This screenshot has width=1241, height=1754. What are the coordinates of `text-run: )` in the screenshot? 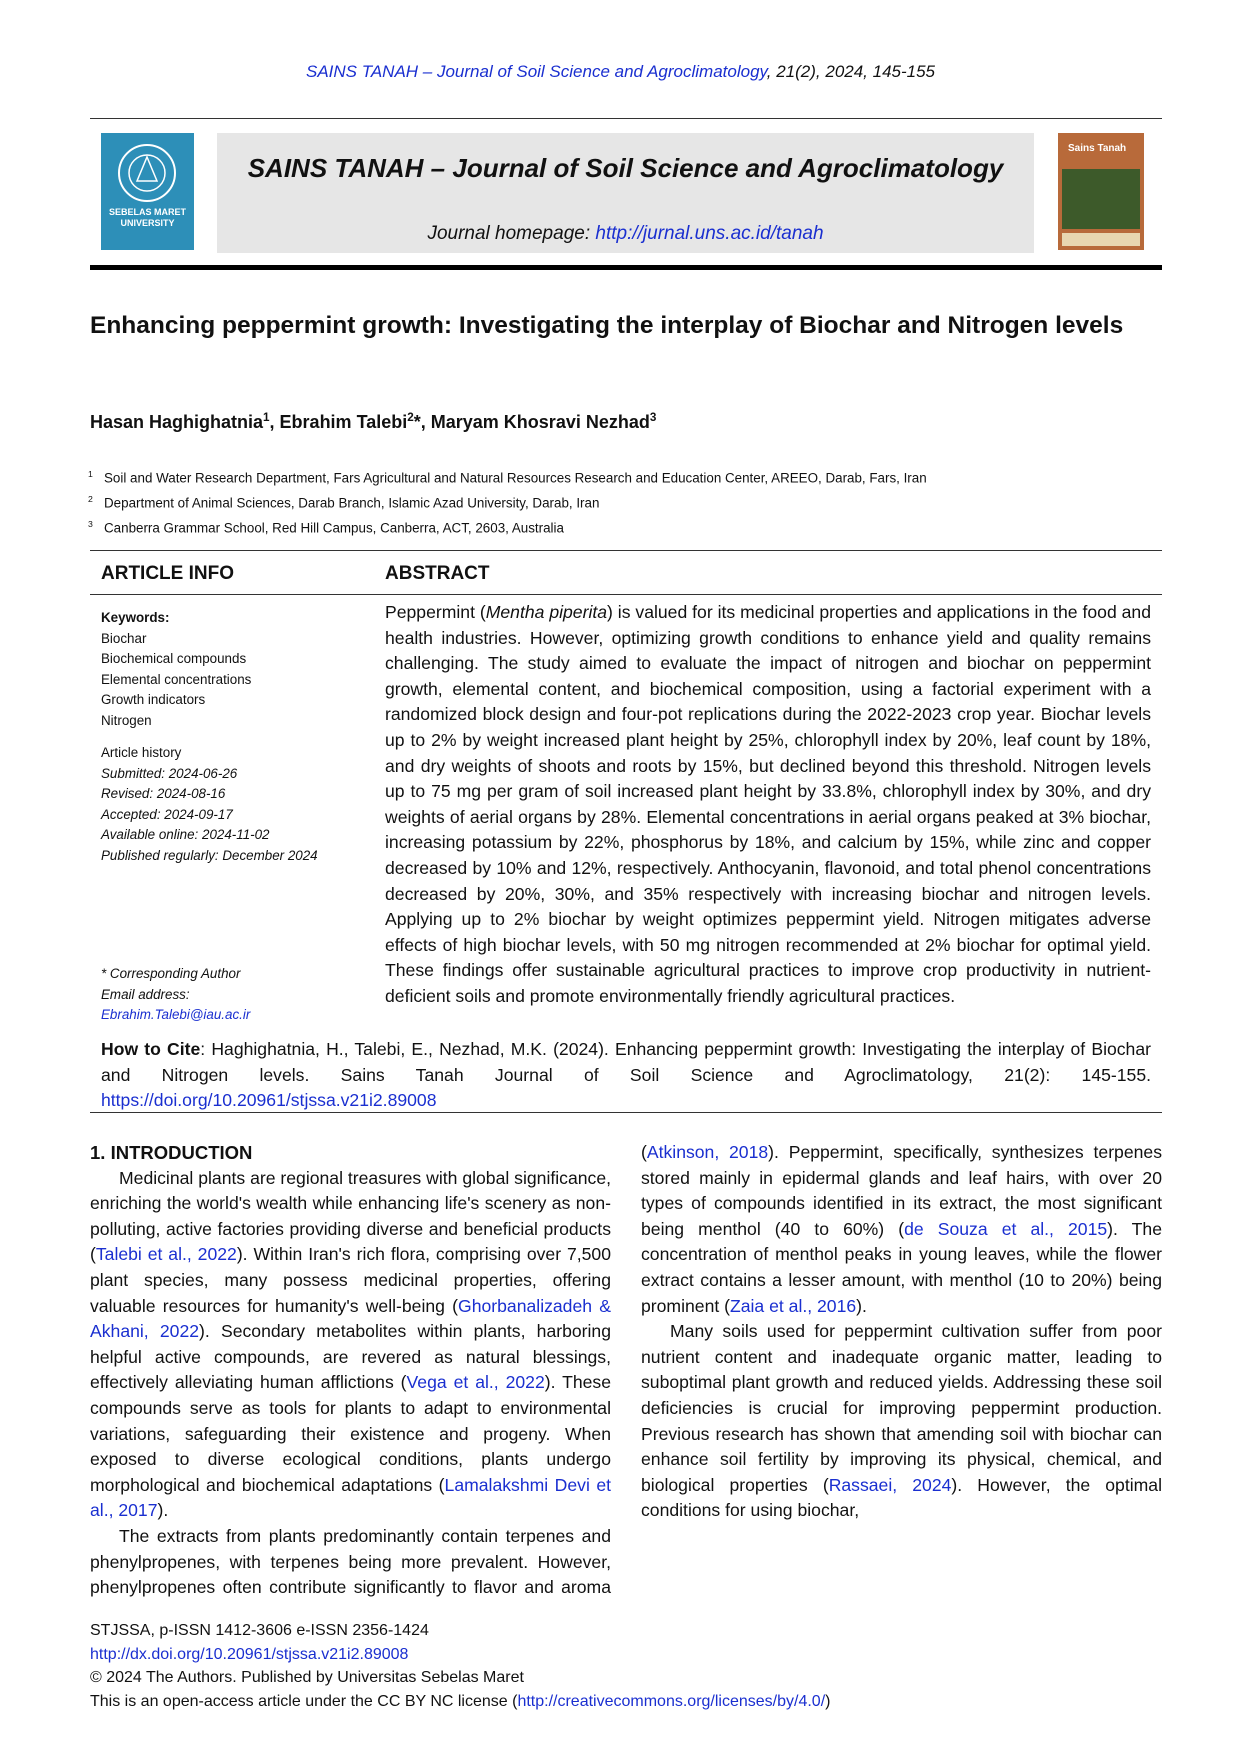 It's located at (828, 1701).